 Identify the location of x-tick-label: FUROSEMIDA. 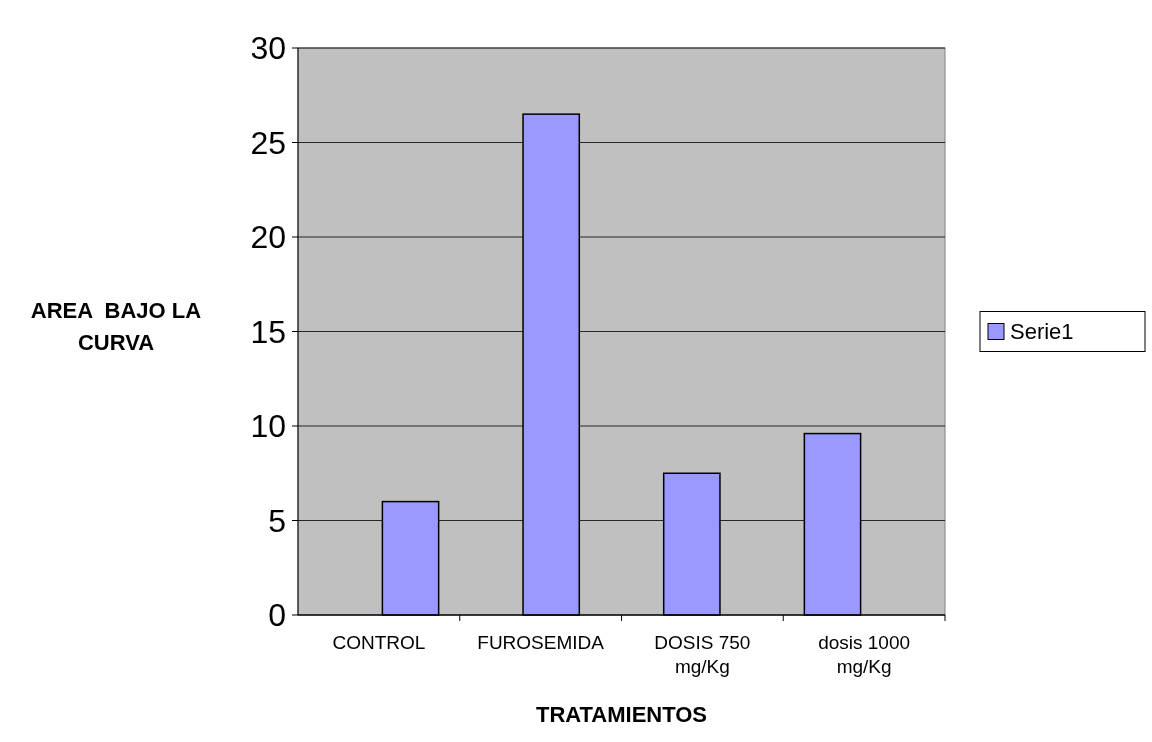
(541, 642).